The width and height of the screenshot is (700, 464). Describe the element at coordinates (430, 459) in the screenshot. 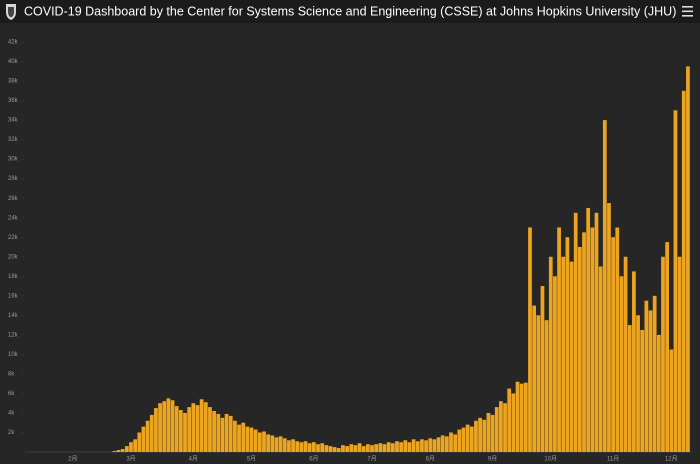

I see `x-tick-label: 8月` at that location.